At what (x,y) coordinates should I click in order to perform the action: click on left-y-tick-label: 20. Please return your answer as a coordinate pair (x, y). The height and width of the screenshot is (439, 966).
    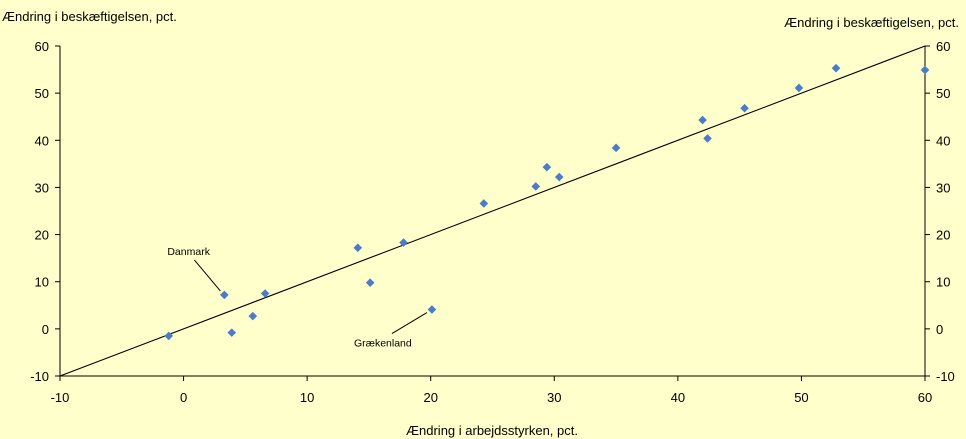
    Looking at the image, I should click on (42, 235).